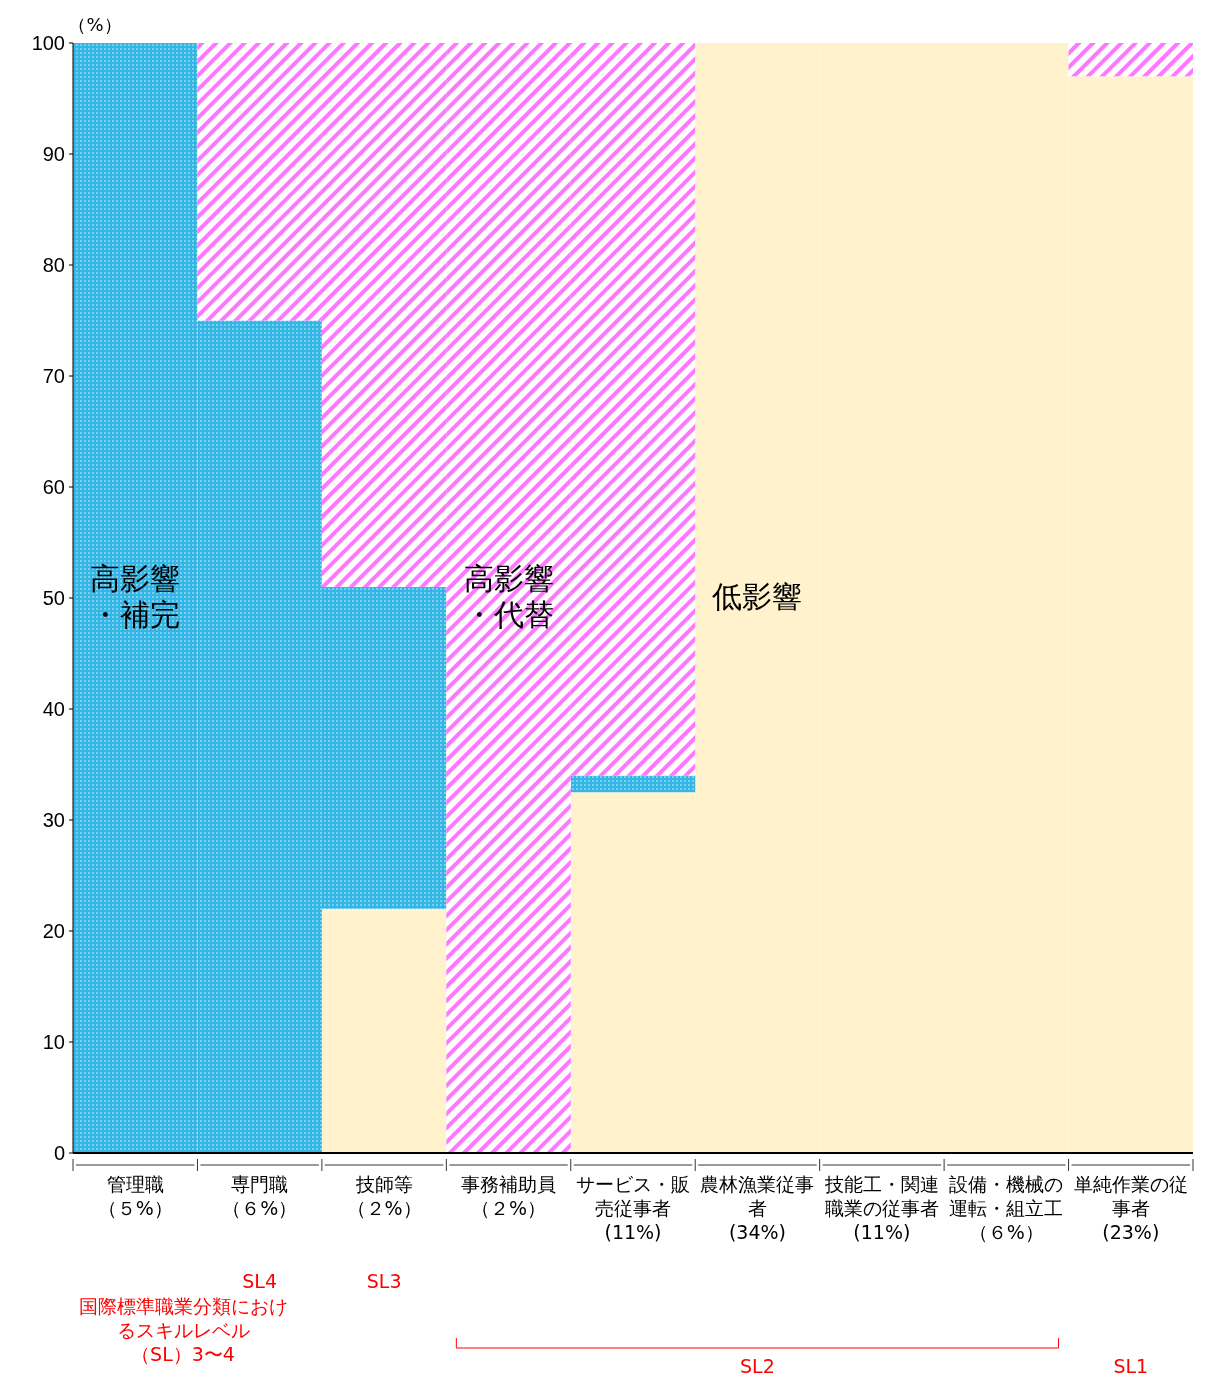 The width and height of the screenshot is (1218, 1382). I want to click on y-tick-label: 20, so click(53, 931).